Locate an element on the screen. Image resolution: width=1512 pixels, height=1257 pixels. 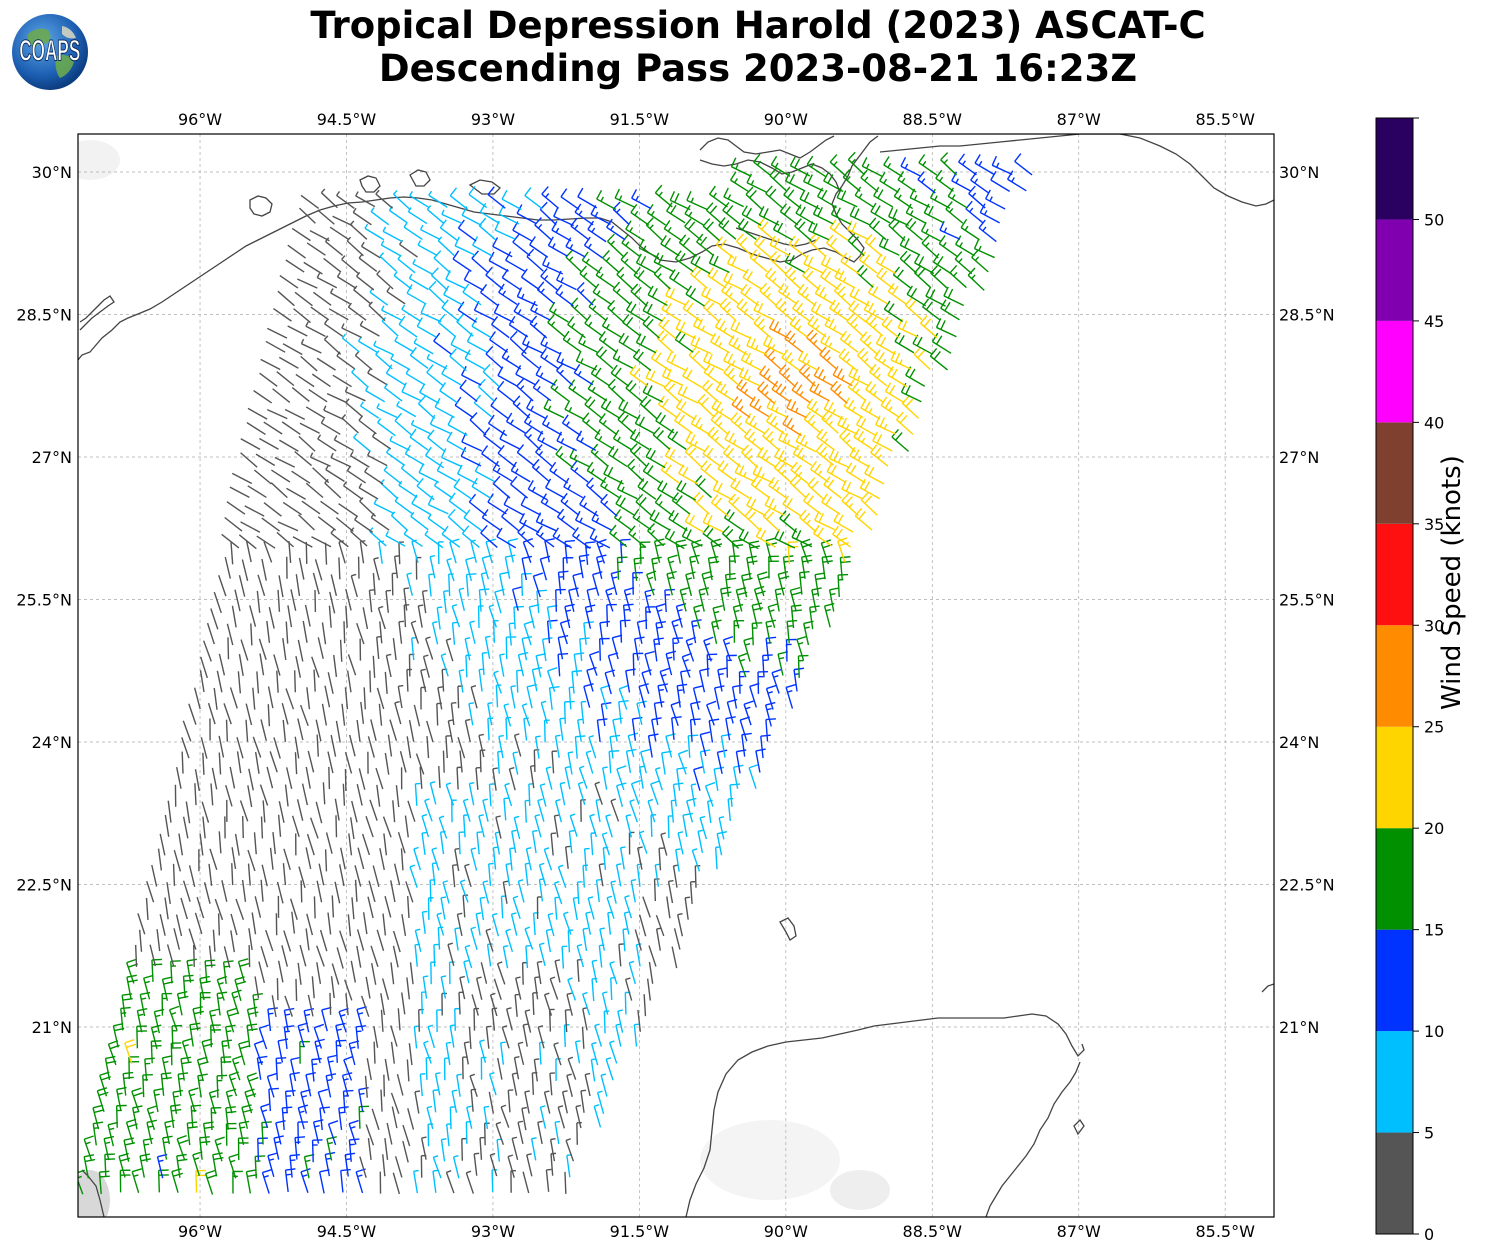
lon-tick-top-0: 96°W is located at coordinates (200, 119).